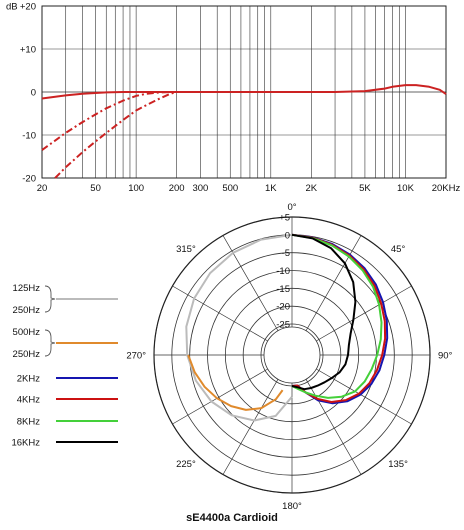 The height and width of the screenshot is (530, 464). I want to click on freq-y-tick-label: 0, so click(33, 93).